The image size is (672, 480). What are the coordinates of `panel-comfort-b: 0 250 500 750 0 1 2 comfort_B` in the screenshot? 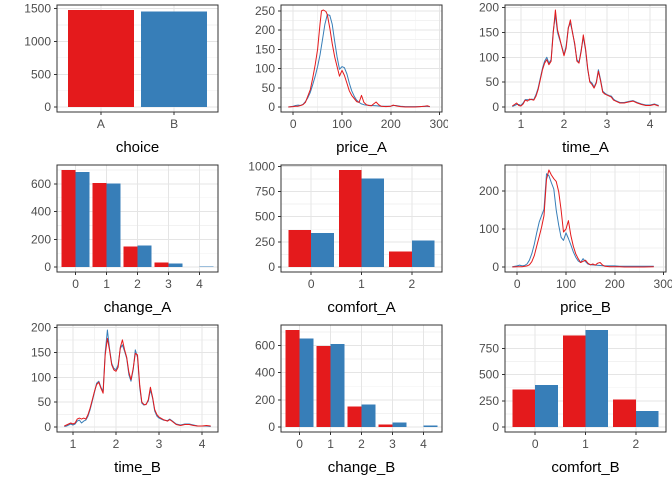 It's located at (560, 400).